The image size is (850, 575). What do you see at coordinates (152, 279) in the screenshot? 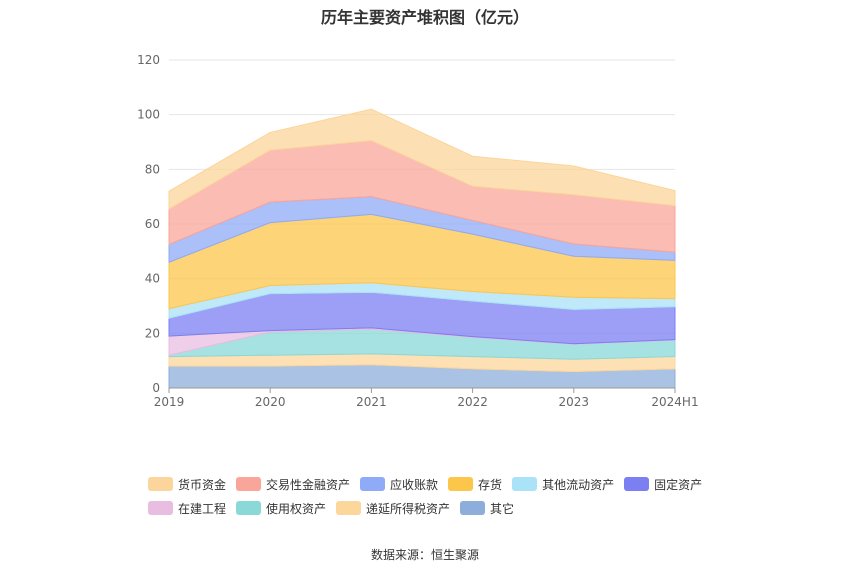
I see `y-tick-label: 40` at bounding box center [152, 279].